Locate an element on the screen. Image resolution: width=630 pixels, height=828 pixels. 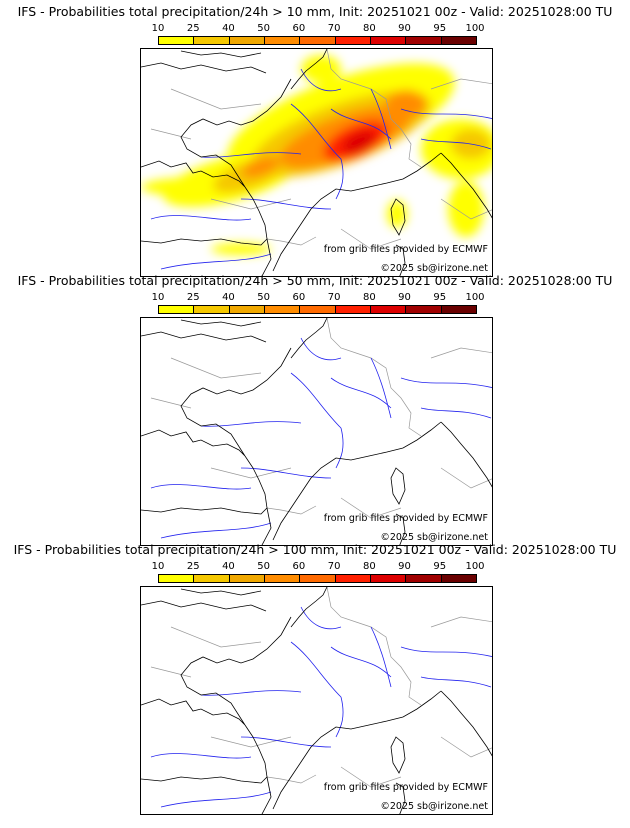
precipitation-field is located at coordinates (316, 155).